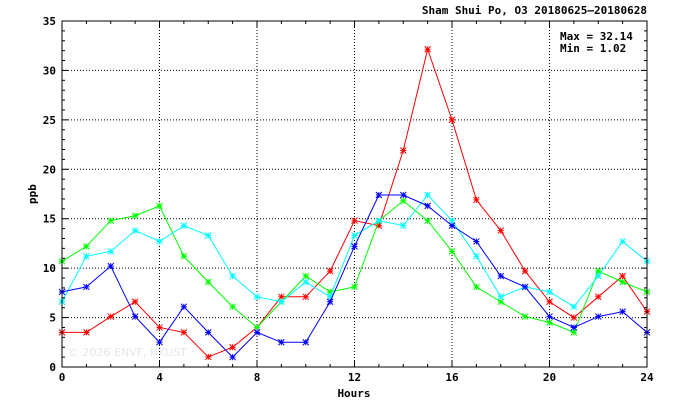 This screenshot has height=409, width=674. I want to click on x-axis-title: Hours, so click(353, 393).